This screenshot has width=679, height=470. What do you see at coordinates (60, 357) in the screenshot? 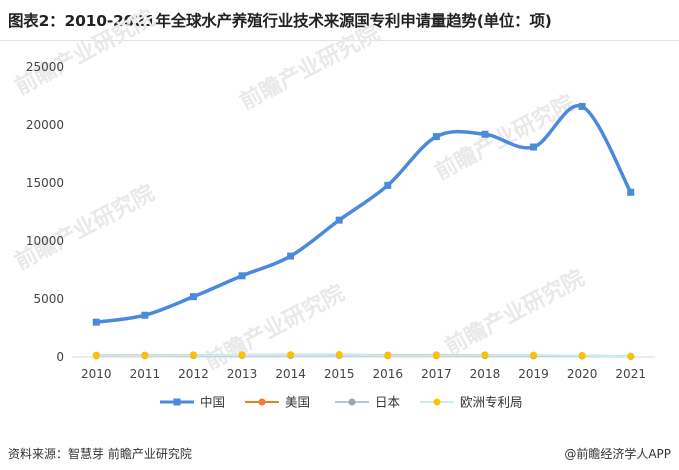
I see `y-tick-label: 0` at bounding box center [60, 357].